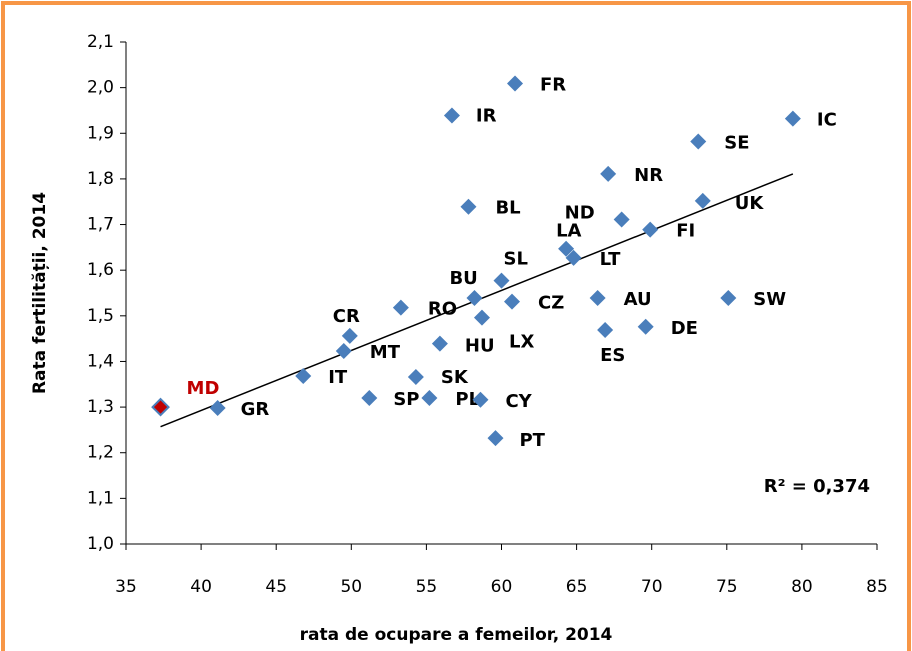 The height and width of the screenshot is (651, 912). Describe the element at coordinates (817, 486) in the screenshot. I see `annotation: R² = 0,374` at that location.